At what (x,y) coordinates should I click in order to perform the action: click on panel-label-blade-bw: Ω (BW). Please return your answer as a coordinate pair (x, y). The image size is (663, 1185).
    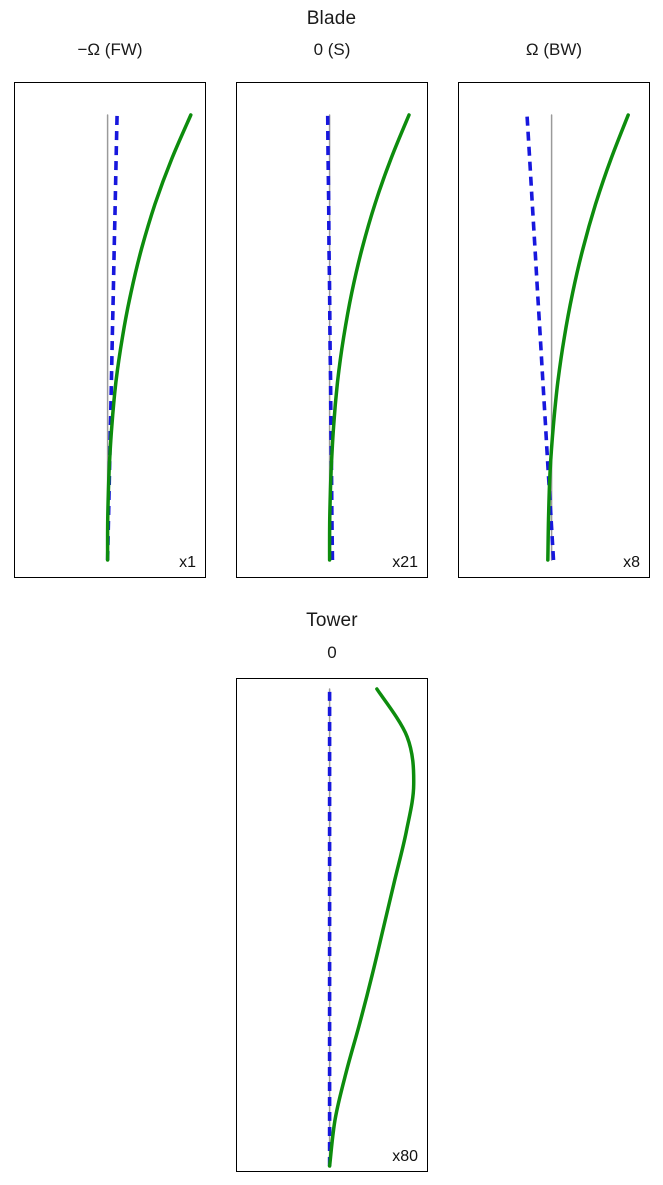
    Looking at the image, I should click on (554, 49).